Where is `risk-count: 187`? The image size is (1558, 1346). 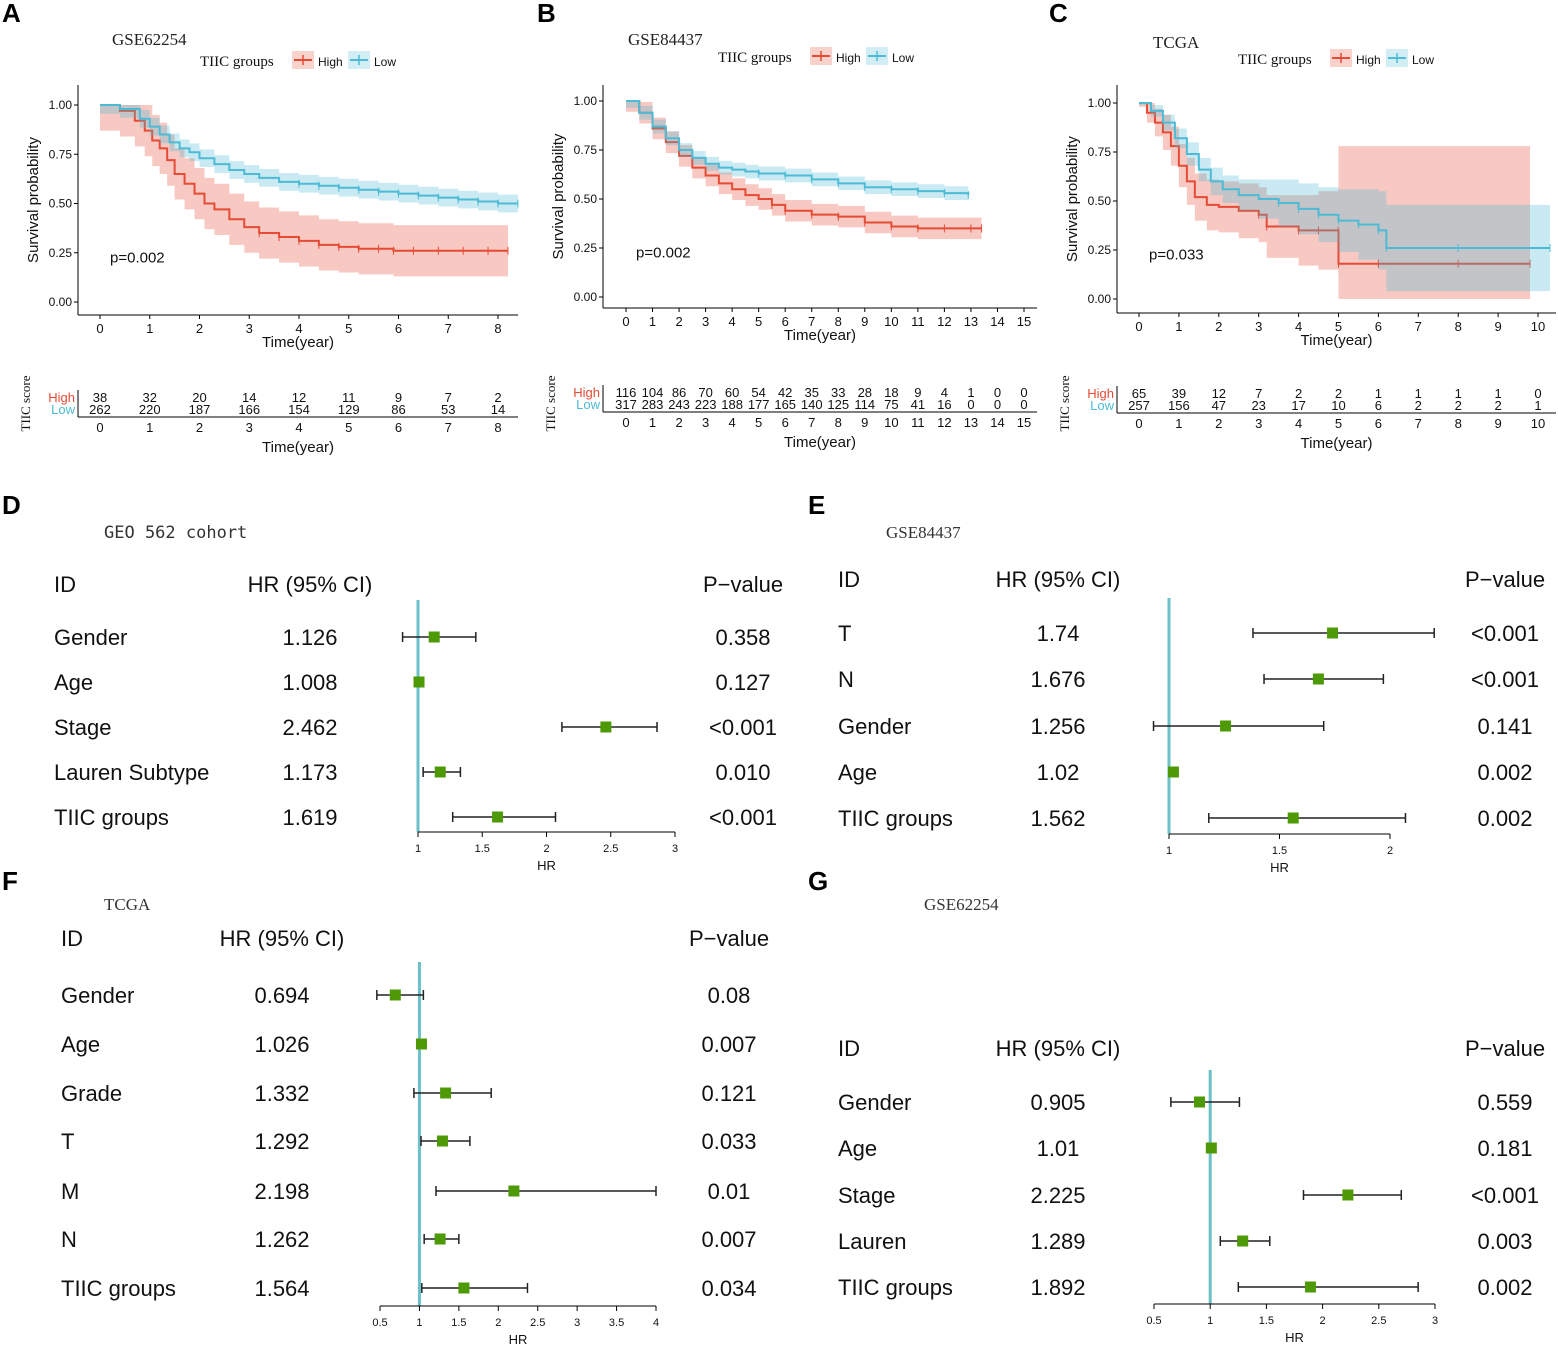
risk-count: 187 is located at coordinates (200, 409).